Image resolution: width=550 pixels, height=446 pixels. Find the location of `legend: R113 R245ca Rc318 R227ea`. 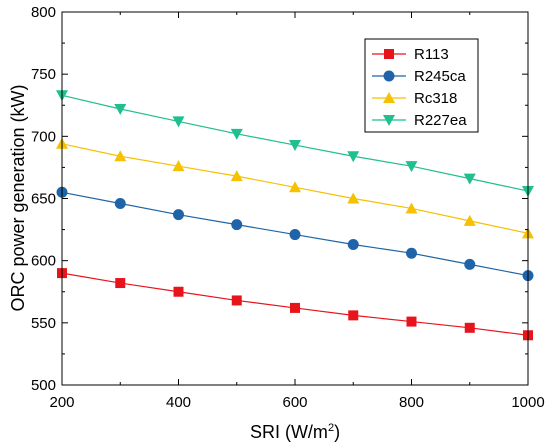

legend: R113 R245ca Rc318 R227ea is located at coordinates (421, 85).